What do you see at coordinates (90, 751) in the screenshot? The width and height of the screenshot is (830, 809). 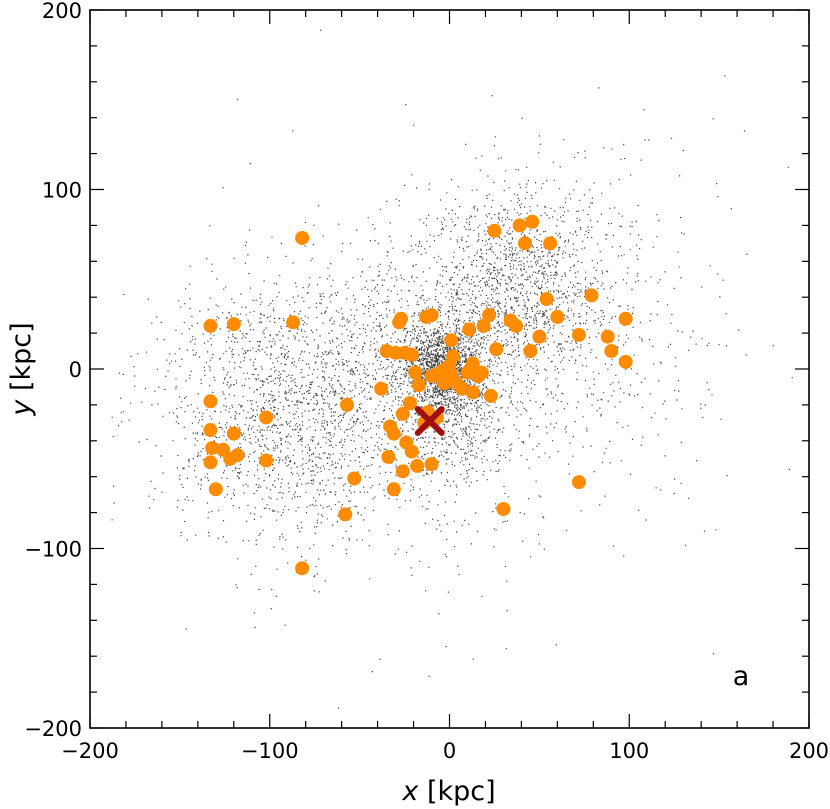 I see `x-tick-label: −200` at bounding box center [90, 751].